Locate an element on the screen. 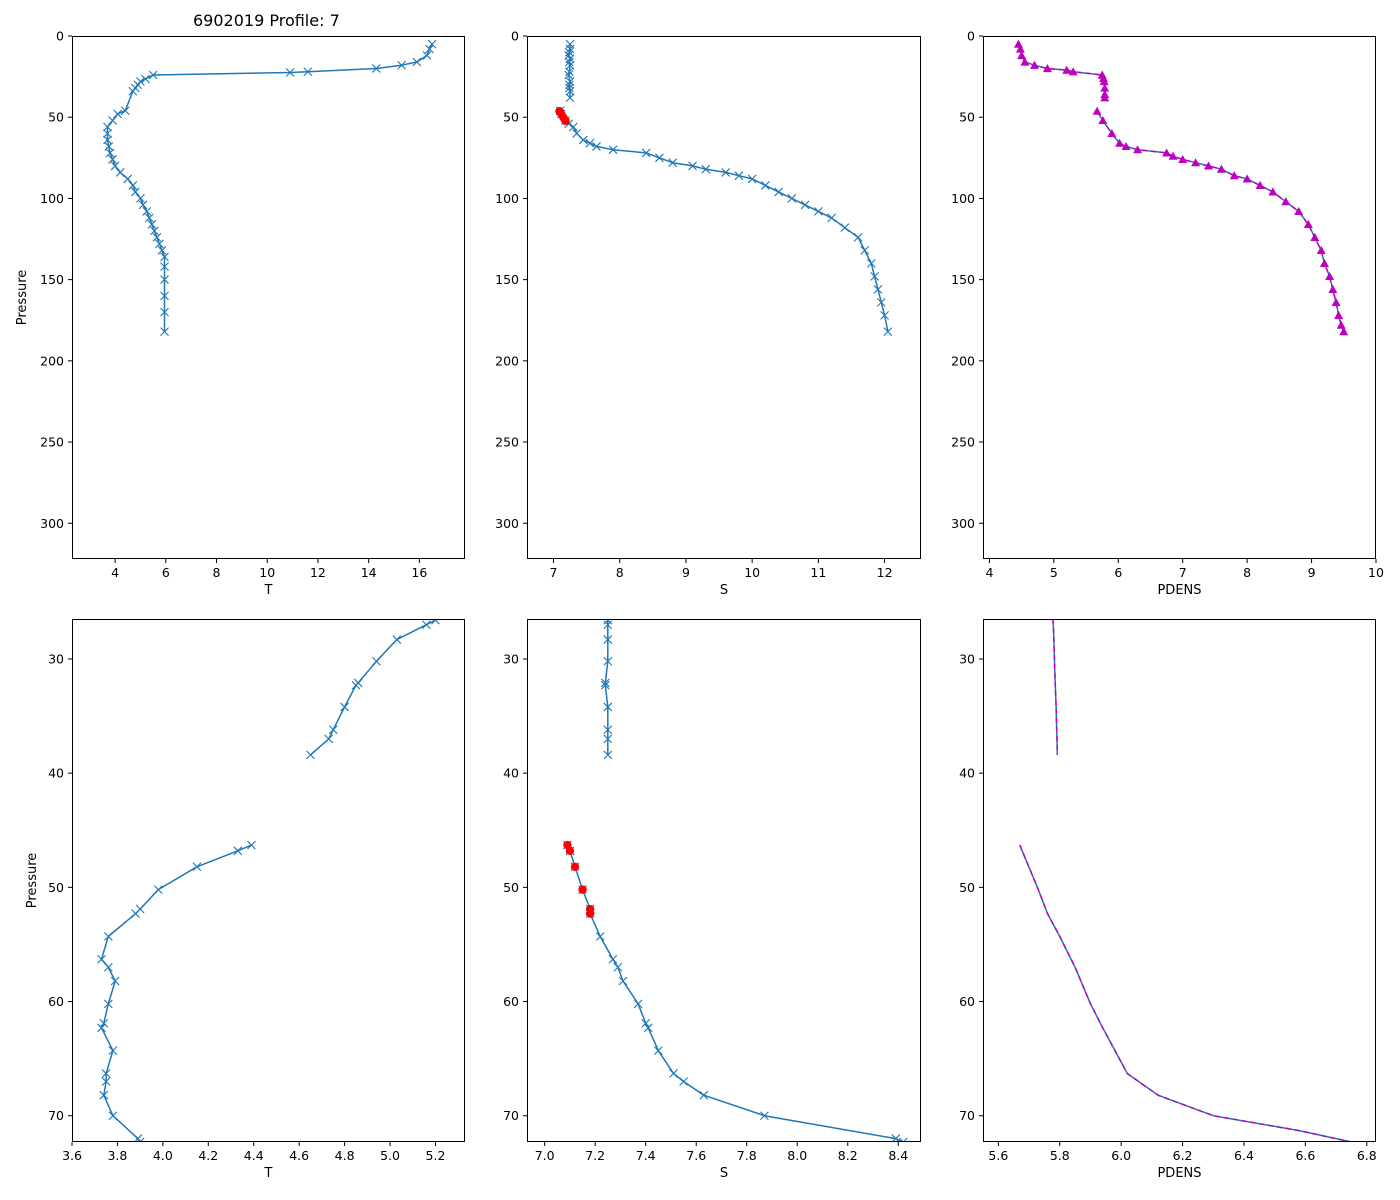 The image size is (1400, 1200). y-tick: 150 is located at coordinates (967, 279).